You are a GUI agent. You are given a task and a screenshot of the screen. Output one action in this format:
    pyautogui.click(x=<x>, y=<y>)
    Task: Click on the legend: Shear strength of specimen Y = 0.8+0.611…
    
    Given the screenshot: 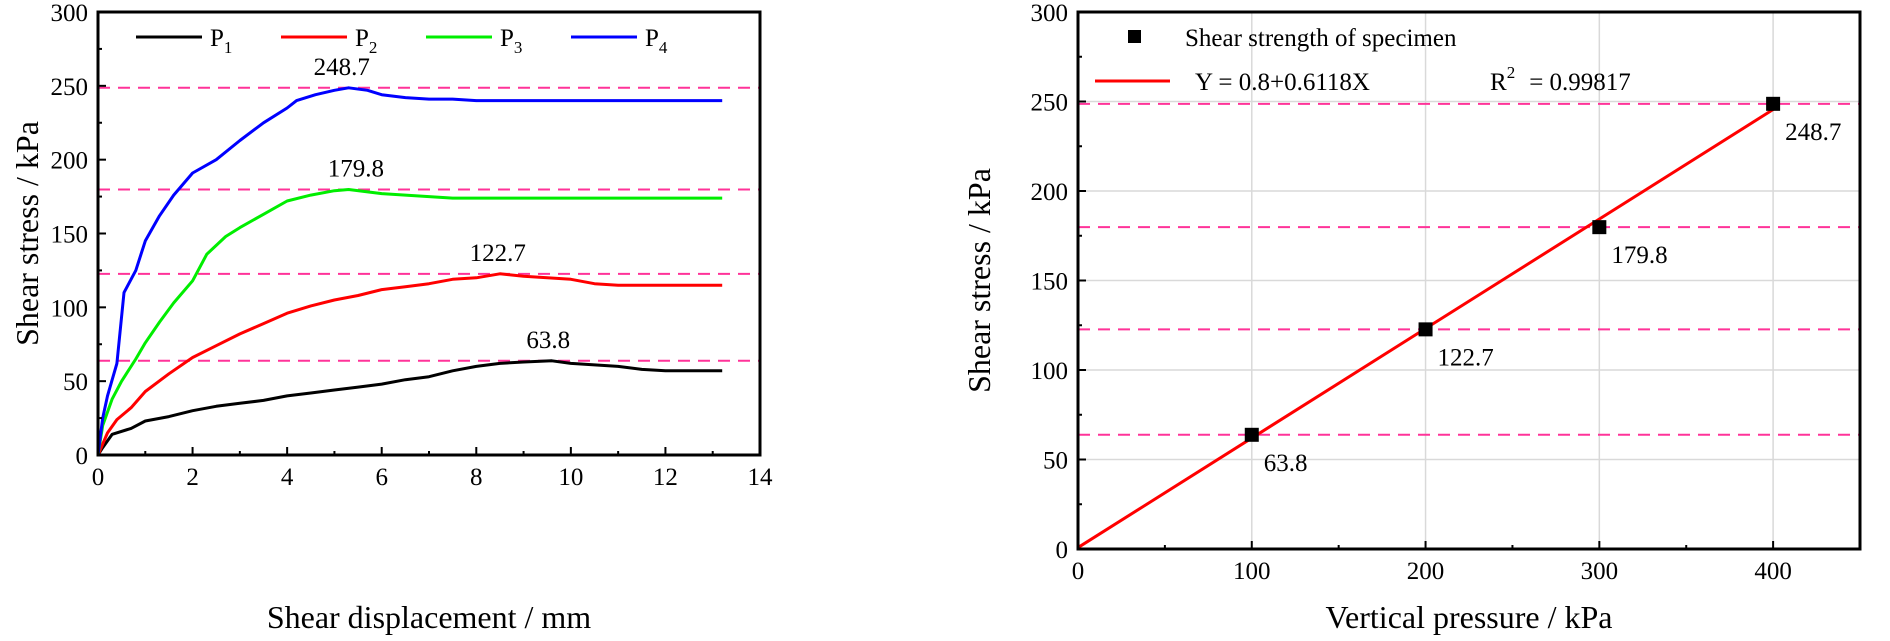 What is the action you would take?
    pyautogui.click(x=1363, y=60)
    